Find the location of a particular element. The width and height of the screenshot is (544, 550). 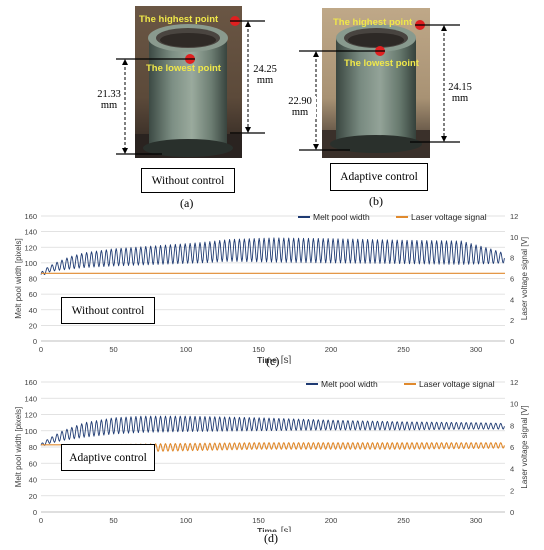

dimension-left-b-value: 22.90 is located at coordinates (300, 101).